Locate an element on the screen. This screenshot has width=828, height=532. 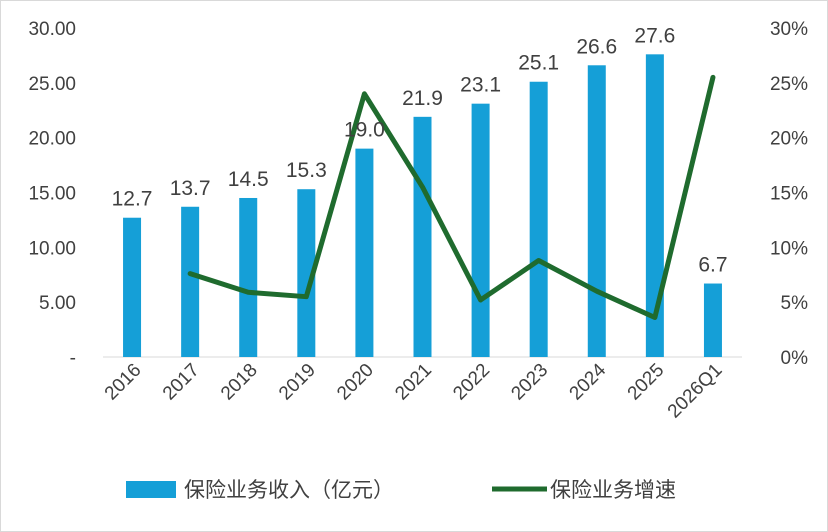
y-left-tick-label: 25.00 is located at coordinates (52, 84).